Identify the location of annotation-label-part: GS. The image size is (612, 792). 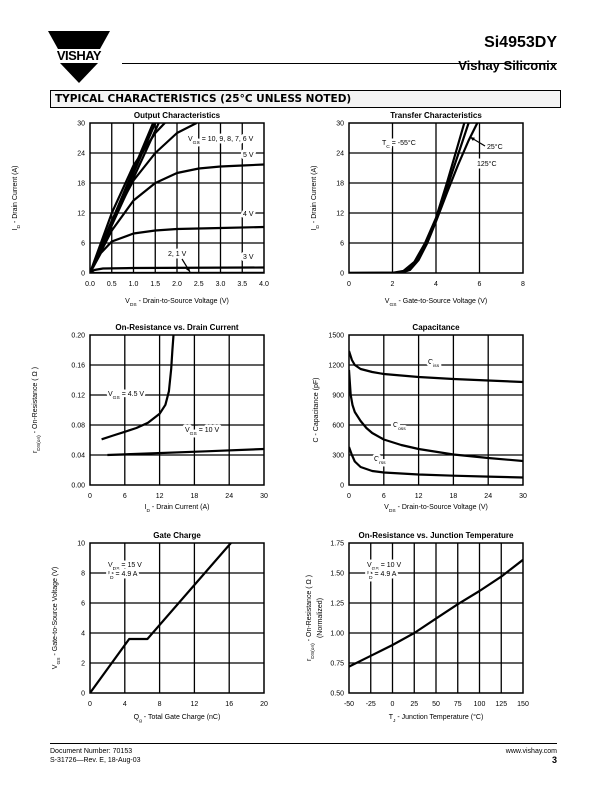
(376, 569).